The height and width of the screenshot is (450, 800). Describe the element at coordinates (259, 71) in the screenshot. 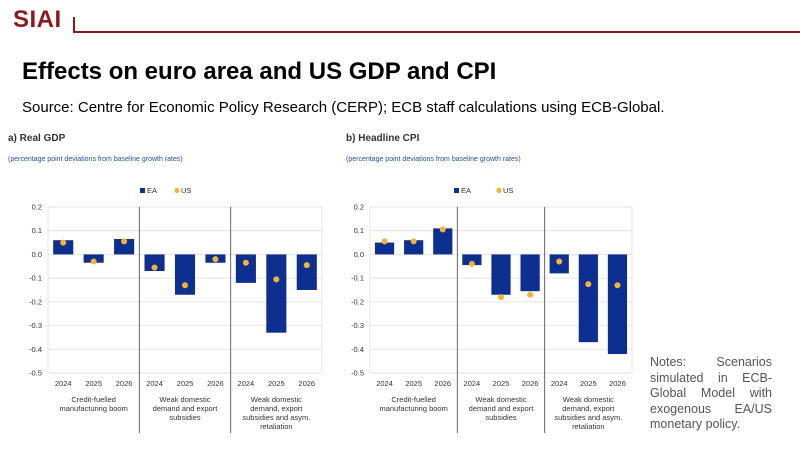

I see `slide-title: Effects on euro area and US GDP and CPI` at that location.